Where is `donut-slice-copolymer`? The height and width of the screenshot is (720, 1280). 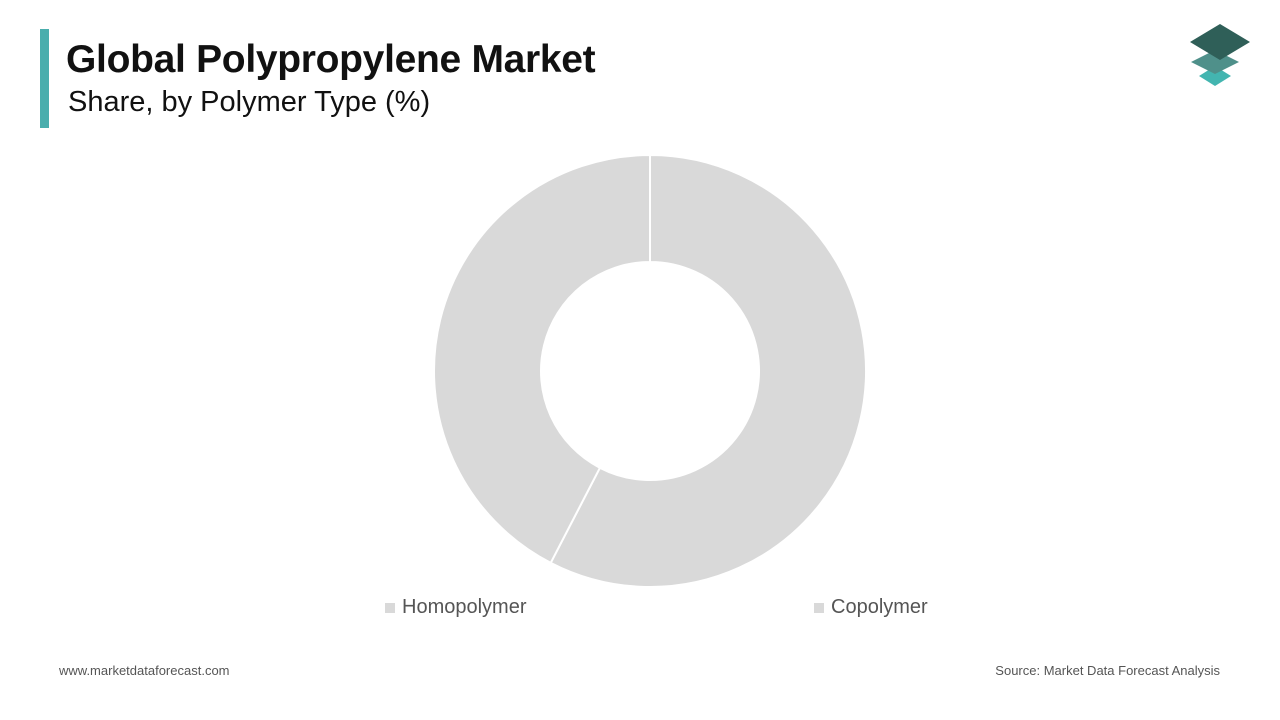
donut-slice-copolymer is located at coordinates (542, 359).